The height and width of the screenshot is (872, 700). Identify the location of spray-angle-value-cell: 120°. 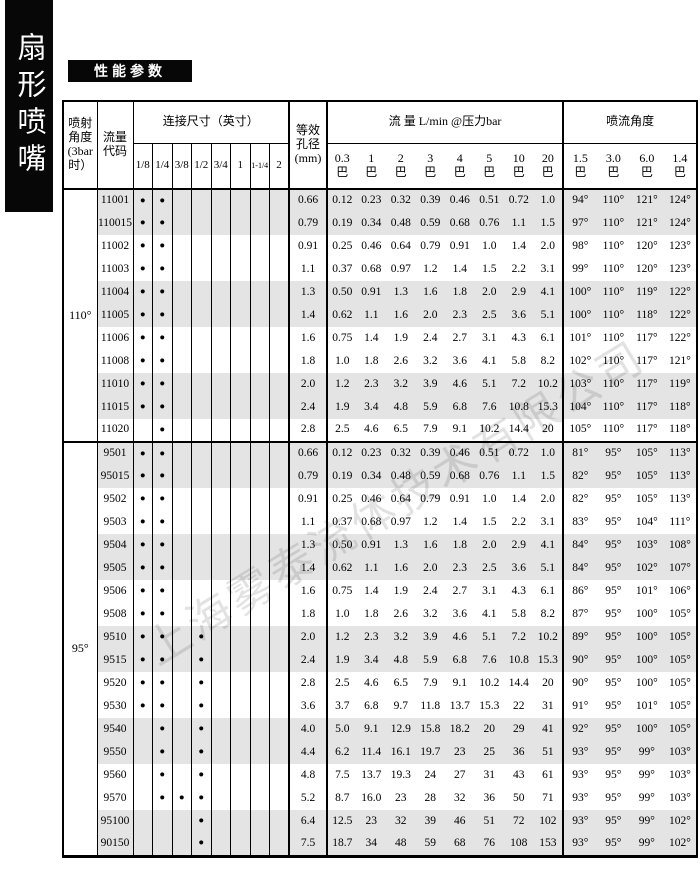
(646, 245).